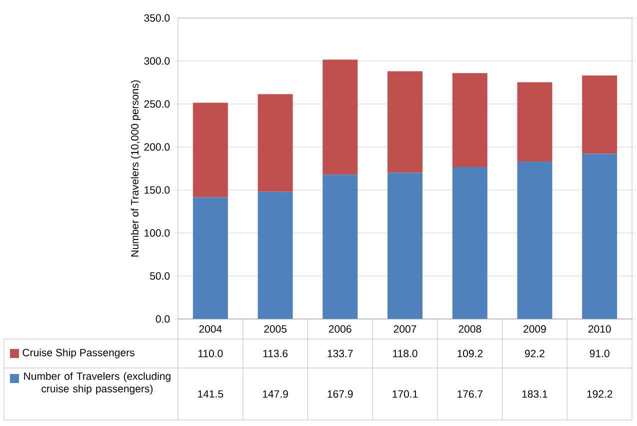 The height and width of the screenshot is (426, 637). Describe the element at coordinates (157, 104) in the screenshot. I see `y-tick-label: 250.0` at that location.